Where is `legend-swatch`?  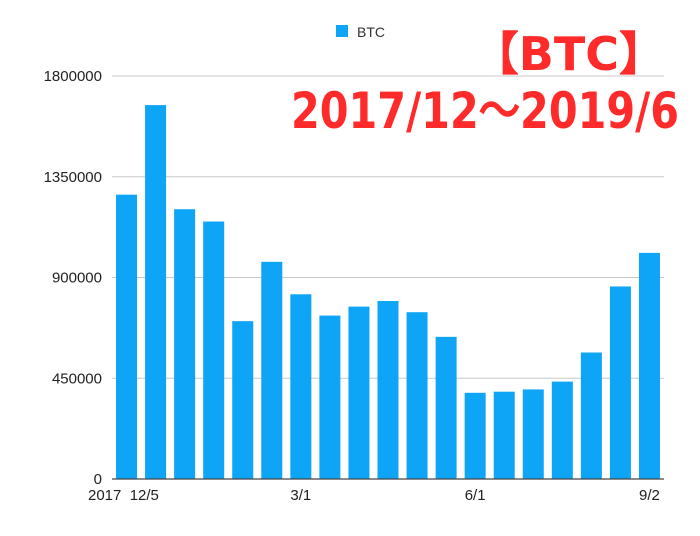 legend-swatch is located at coordinates (342, 31).